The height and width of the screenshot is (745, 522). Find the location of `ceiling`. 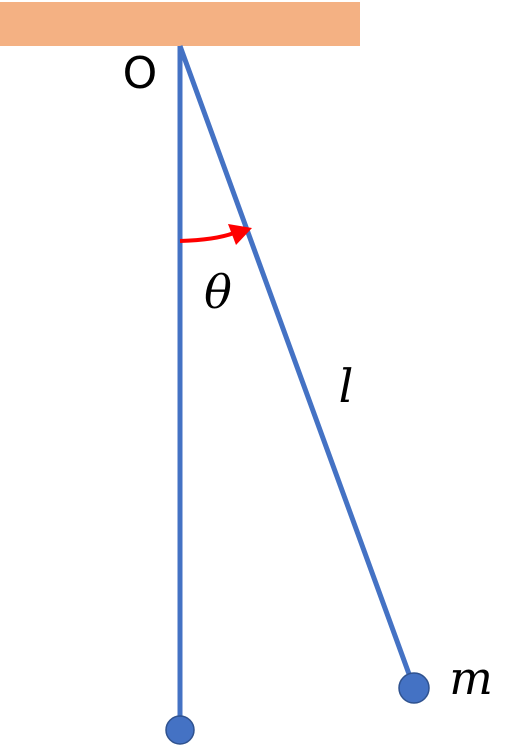

ceiling is located at coordinates (180, 24).